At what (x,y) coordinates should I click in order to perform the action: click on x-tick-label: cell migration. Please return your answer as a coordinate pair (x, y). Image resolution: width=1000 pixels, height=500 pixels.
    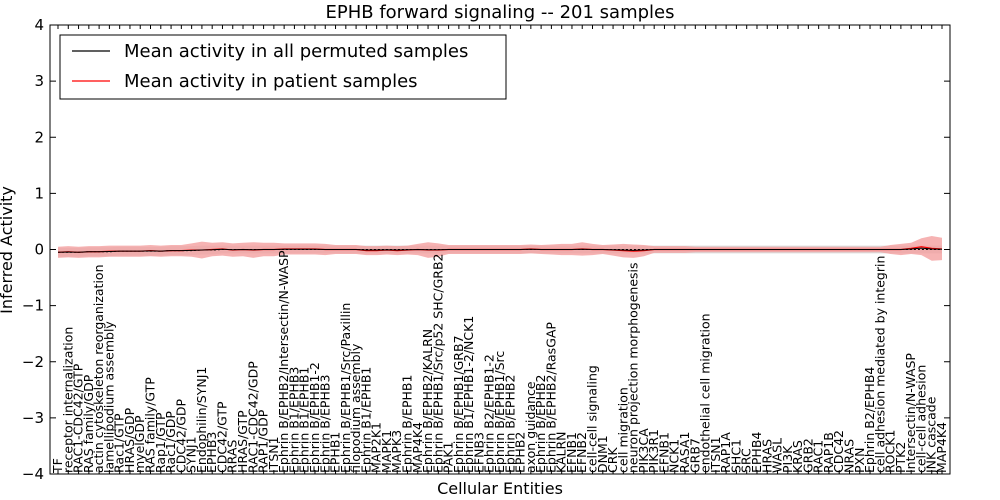
    Looking at the image, I should click on (622, 430).